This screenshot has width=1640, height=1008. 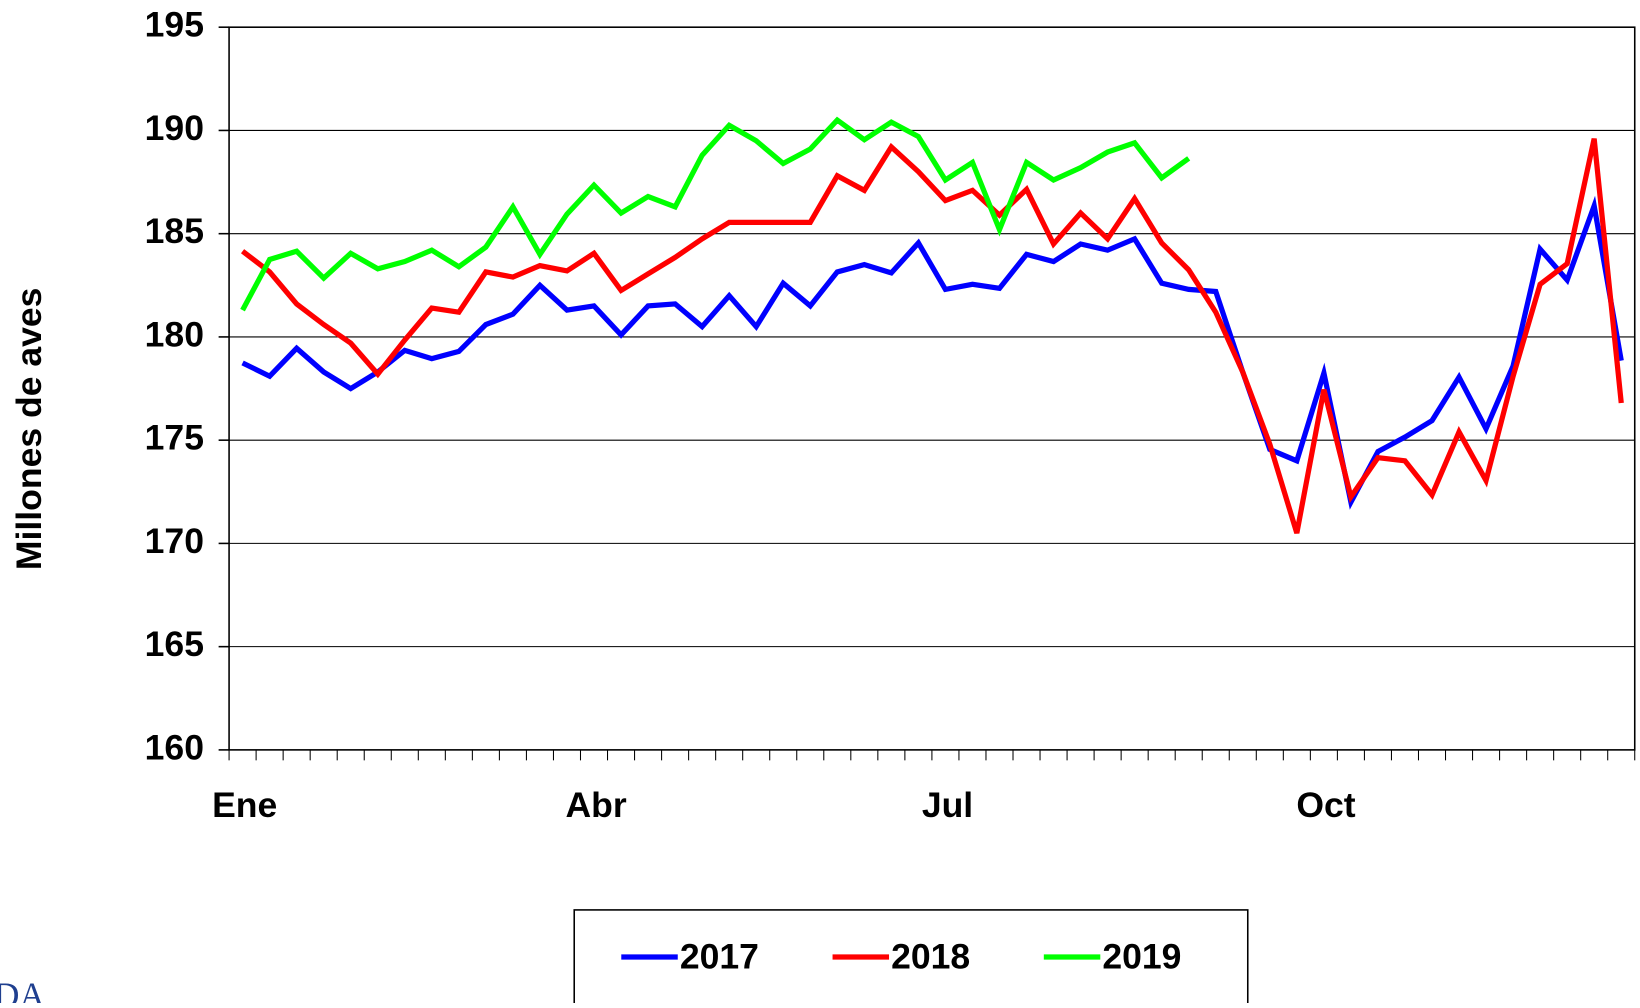 What do you see at coordinates (174, 747) in the screenshot?
I see `y-tick-label: 160` at bounding box center [174, 747].